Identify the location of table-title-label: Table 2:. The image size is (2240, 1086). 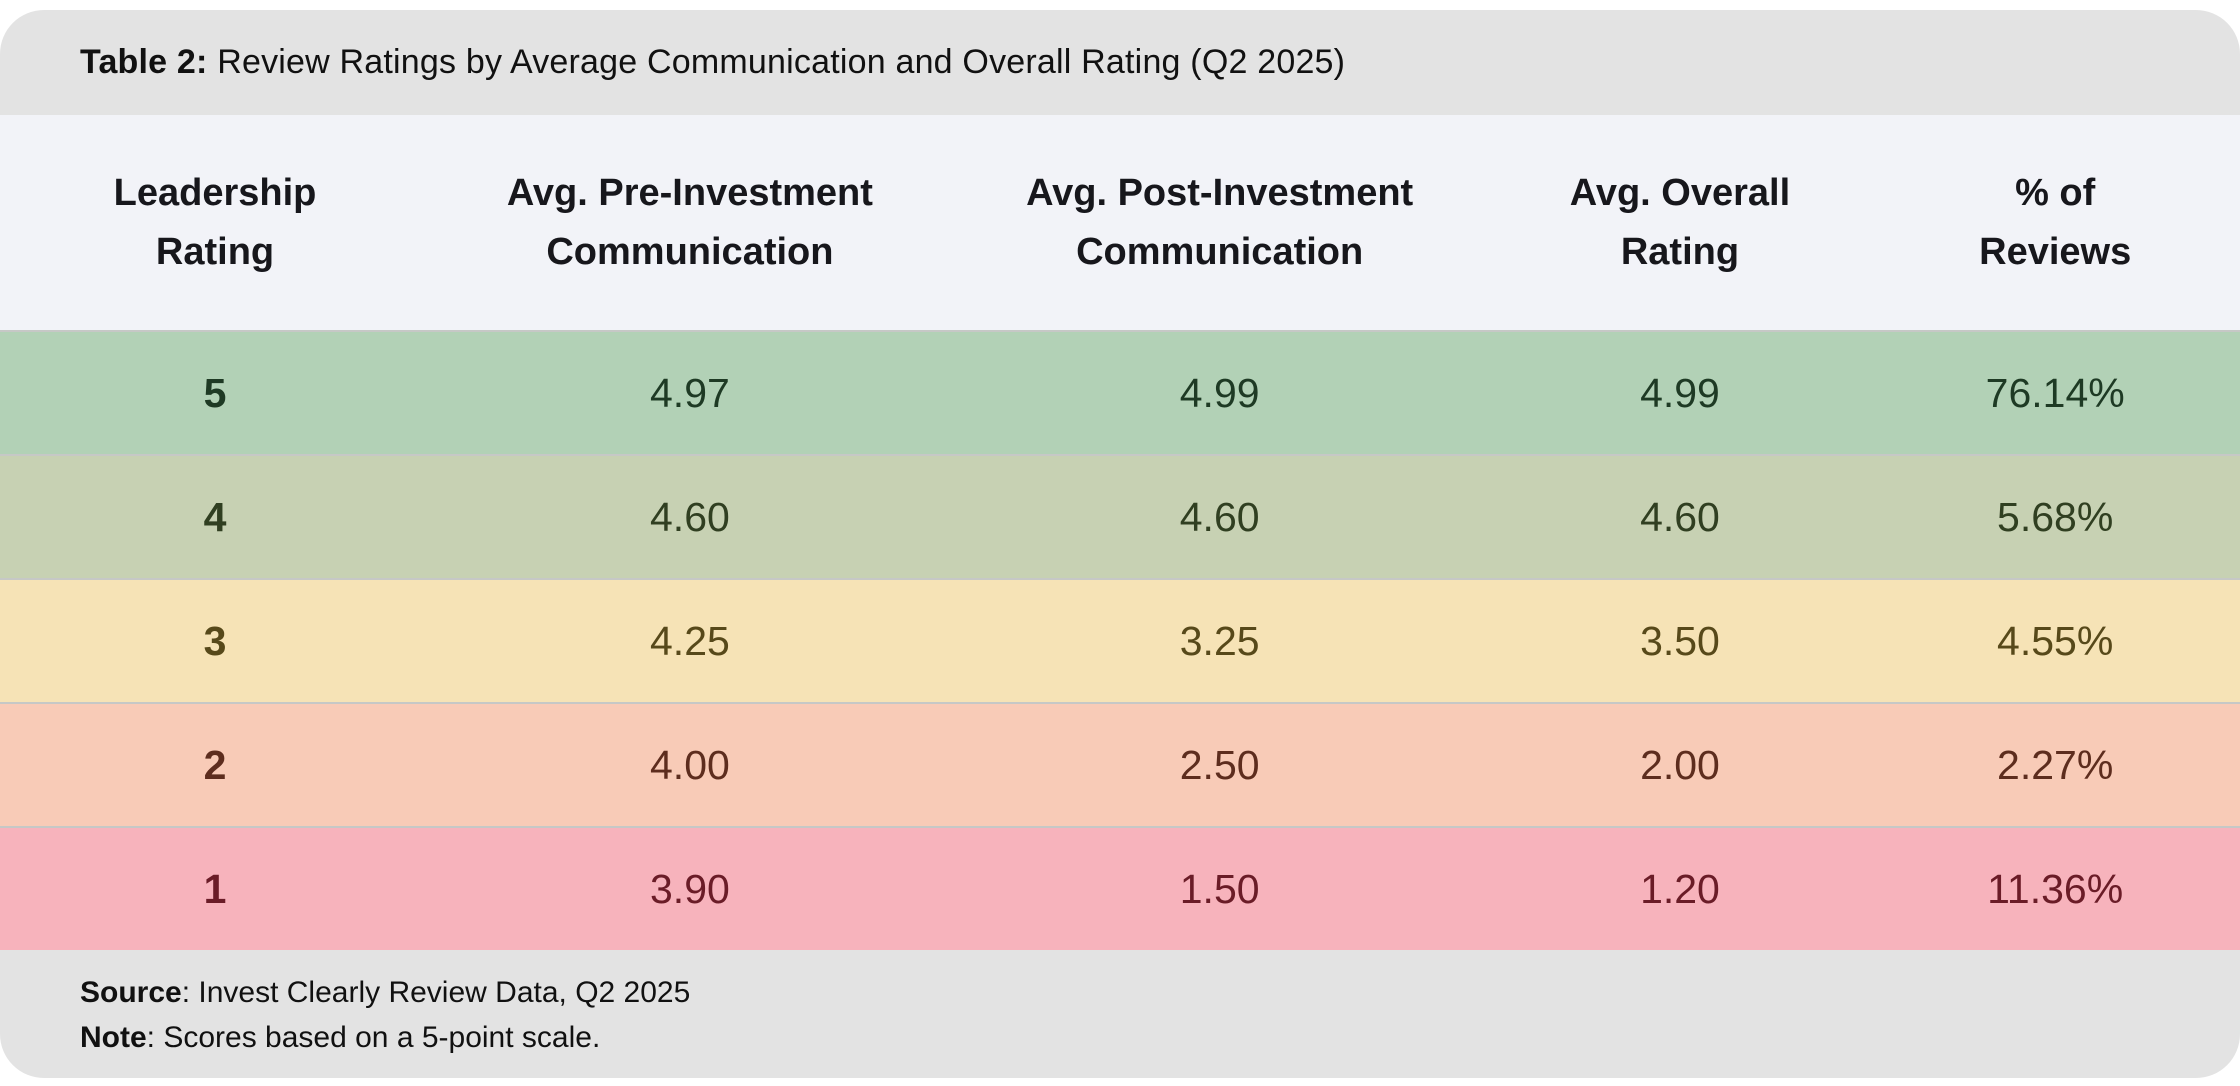
(144, 62).